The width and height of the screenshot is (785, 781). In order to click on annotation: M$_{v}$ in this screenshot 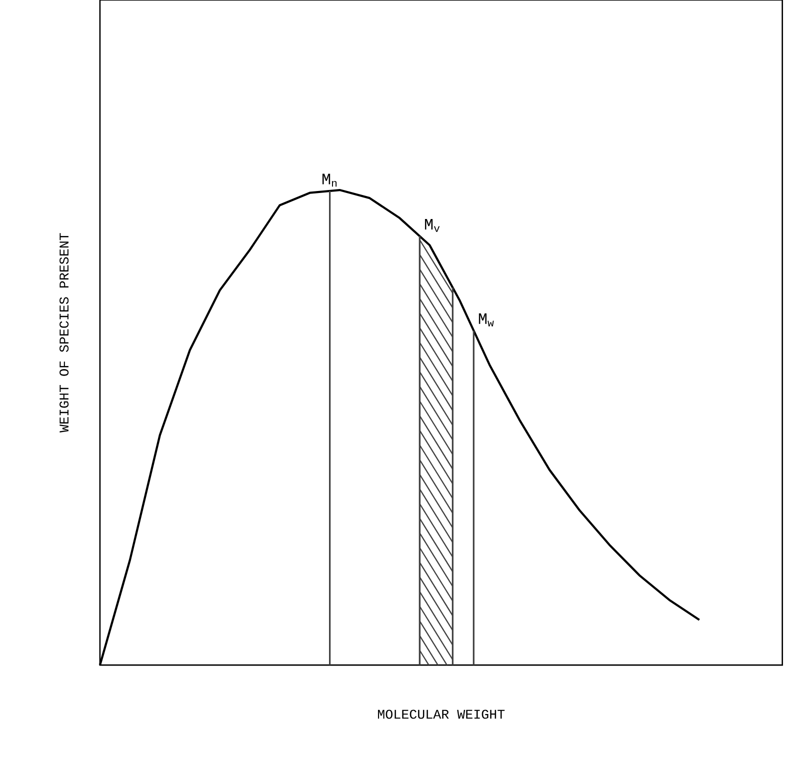, I will do `click(432, 225)`.